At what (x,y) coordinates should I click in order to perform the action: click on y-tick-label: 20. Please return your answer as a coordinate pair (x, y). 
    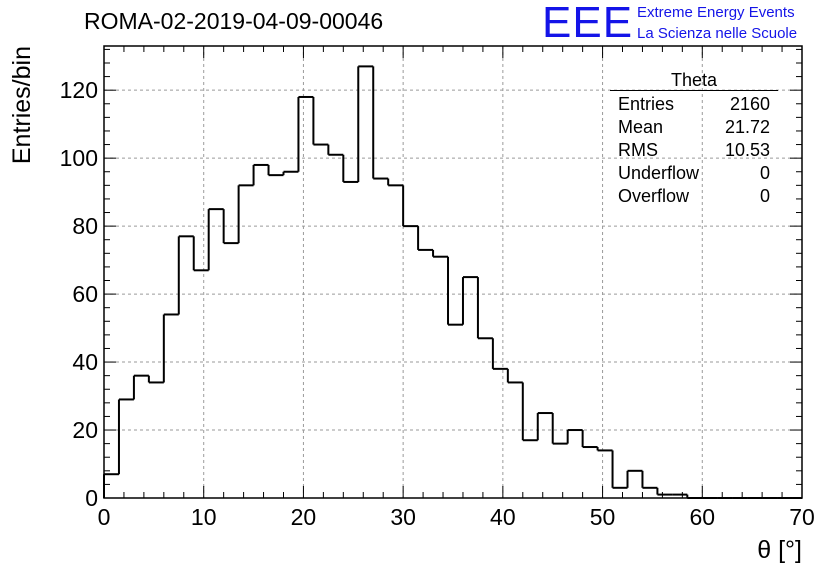
    Looking at the image, I should click on (85, 430).